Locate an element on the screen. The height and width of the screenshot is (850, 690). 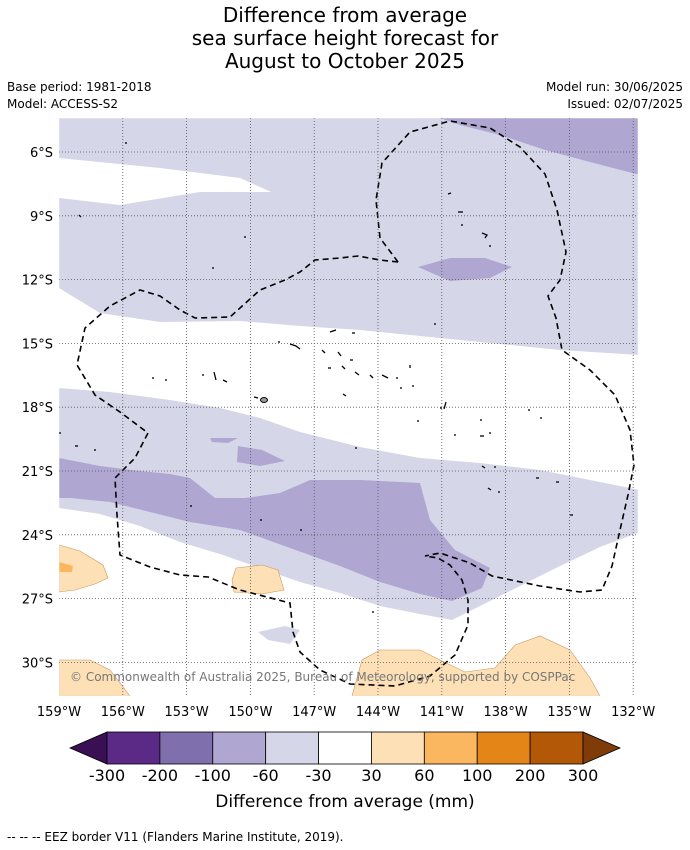
colorbar-tick-label: 100 is located at coordinates (477, 775).